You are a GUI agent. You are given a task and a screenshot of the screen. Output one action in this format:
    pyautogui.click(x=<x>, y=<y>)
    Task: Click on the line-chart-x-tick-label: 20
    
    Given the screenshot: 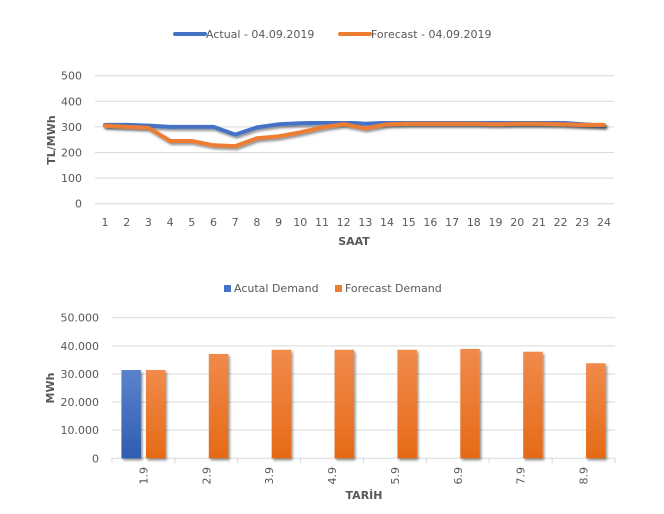 What is the action you would take?
    pyautogui.click(x=517, y=222)
    